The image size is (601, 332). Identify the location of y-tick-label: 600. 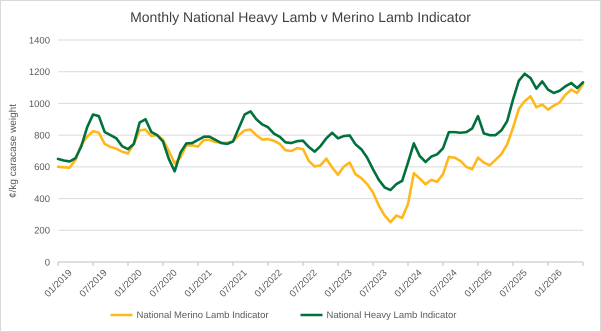
(42, 168).